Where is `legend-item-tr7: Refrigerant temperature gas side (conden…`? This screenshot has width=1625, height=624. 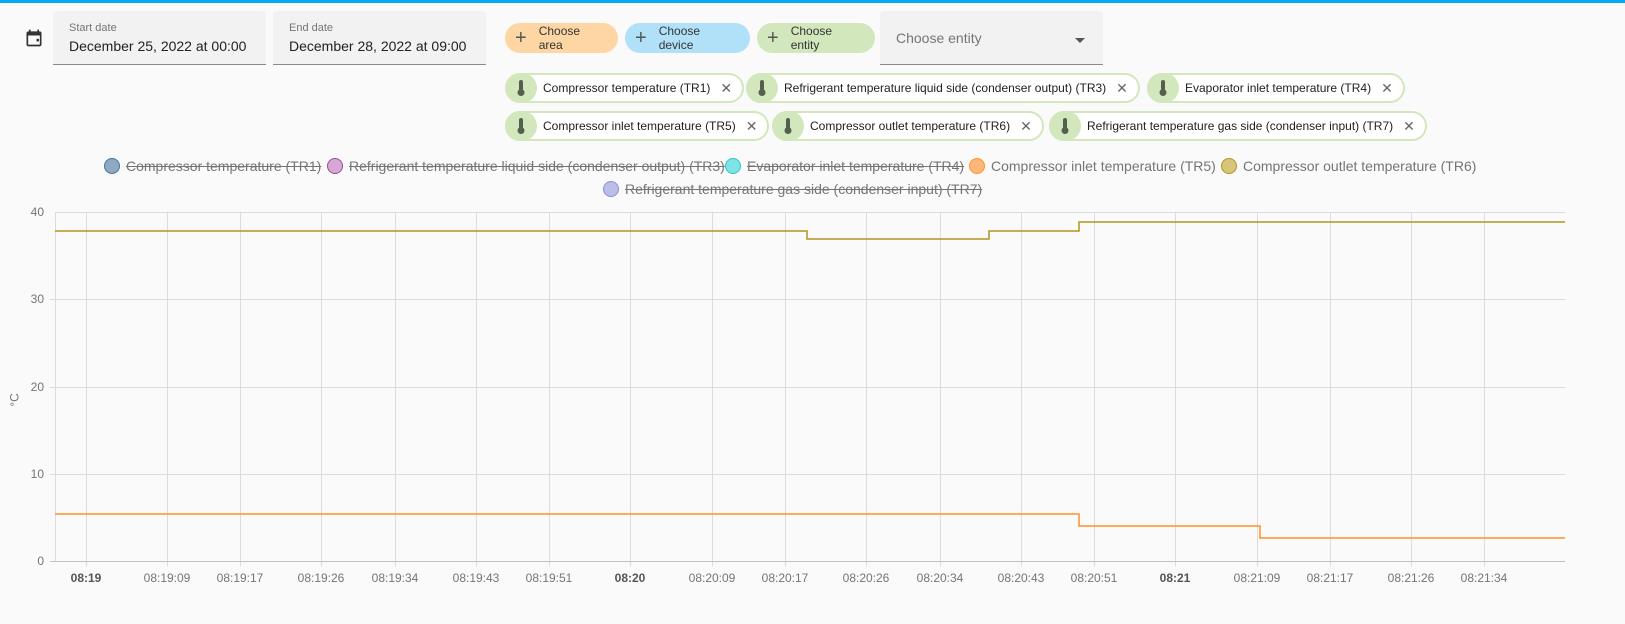
legend-item-tr7: Refrigerant temperature gas side (conden… is located at coordinates (792, 189).